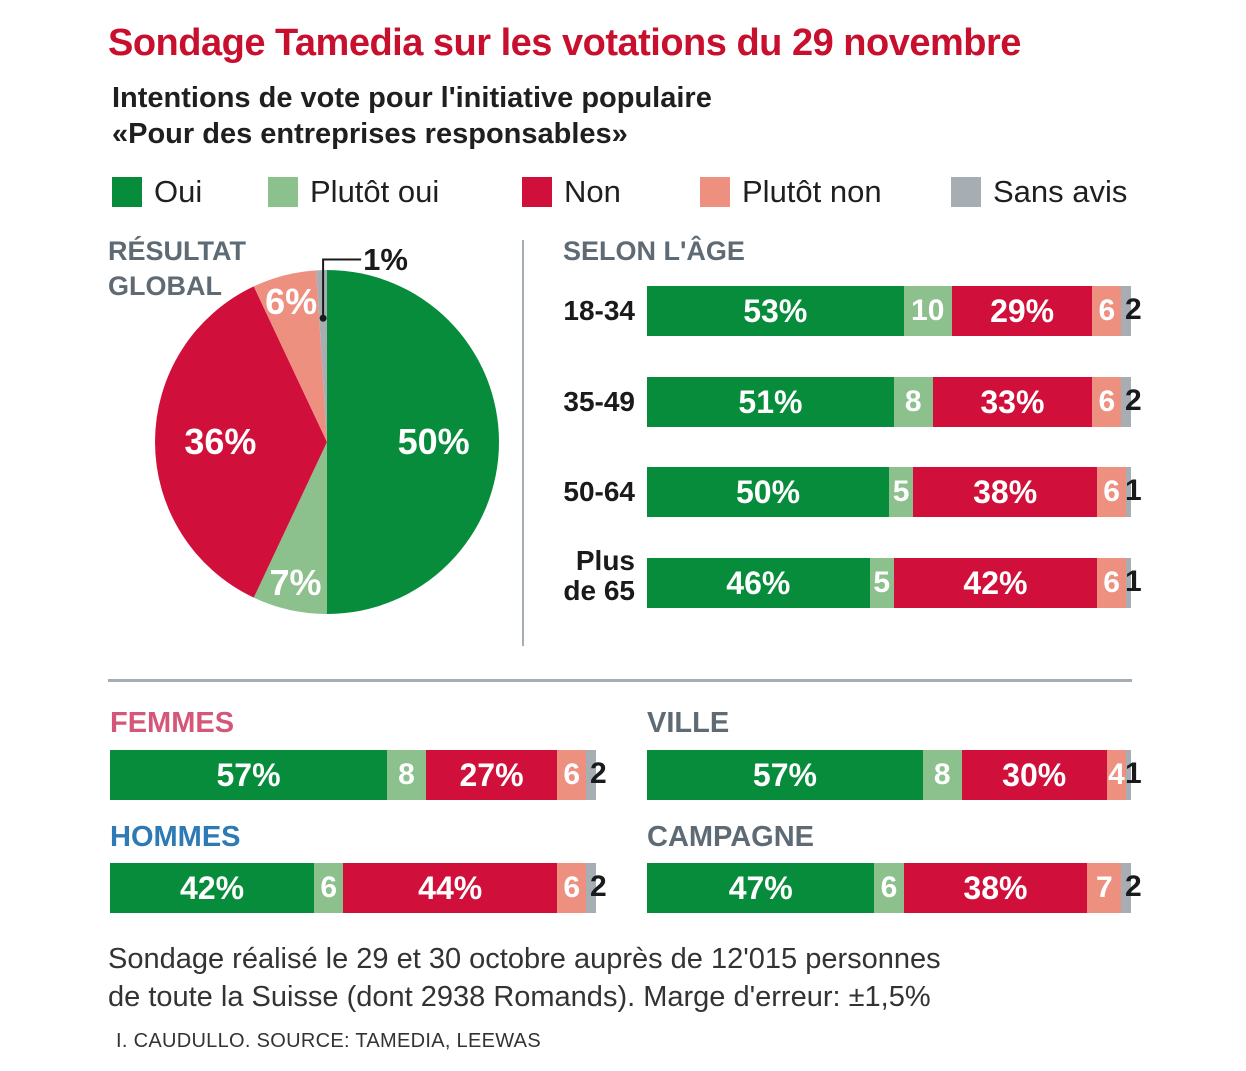  Describe the element at coordinates (220, 441) in the screenshot. I see `pie-label-non: 36%` at that location.